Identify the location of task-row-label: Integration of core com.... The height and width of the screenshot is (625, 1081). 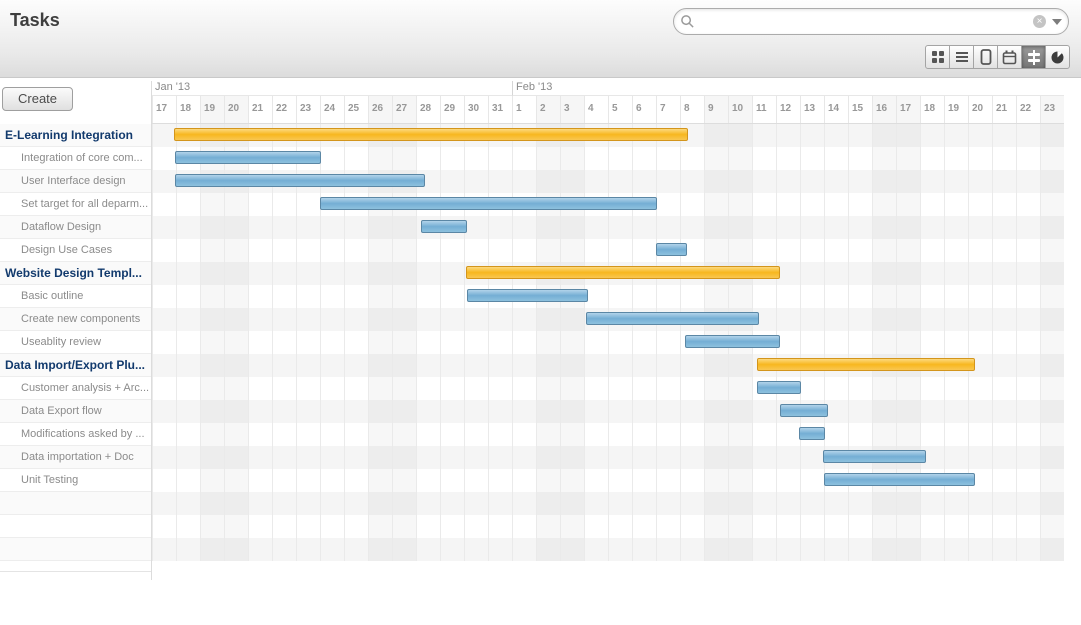
(76, 158).